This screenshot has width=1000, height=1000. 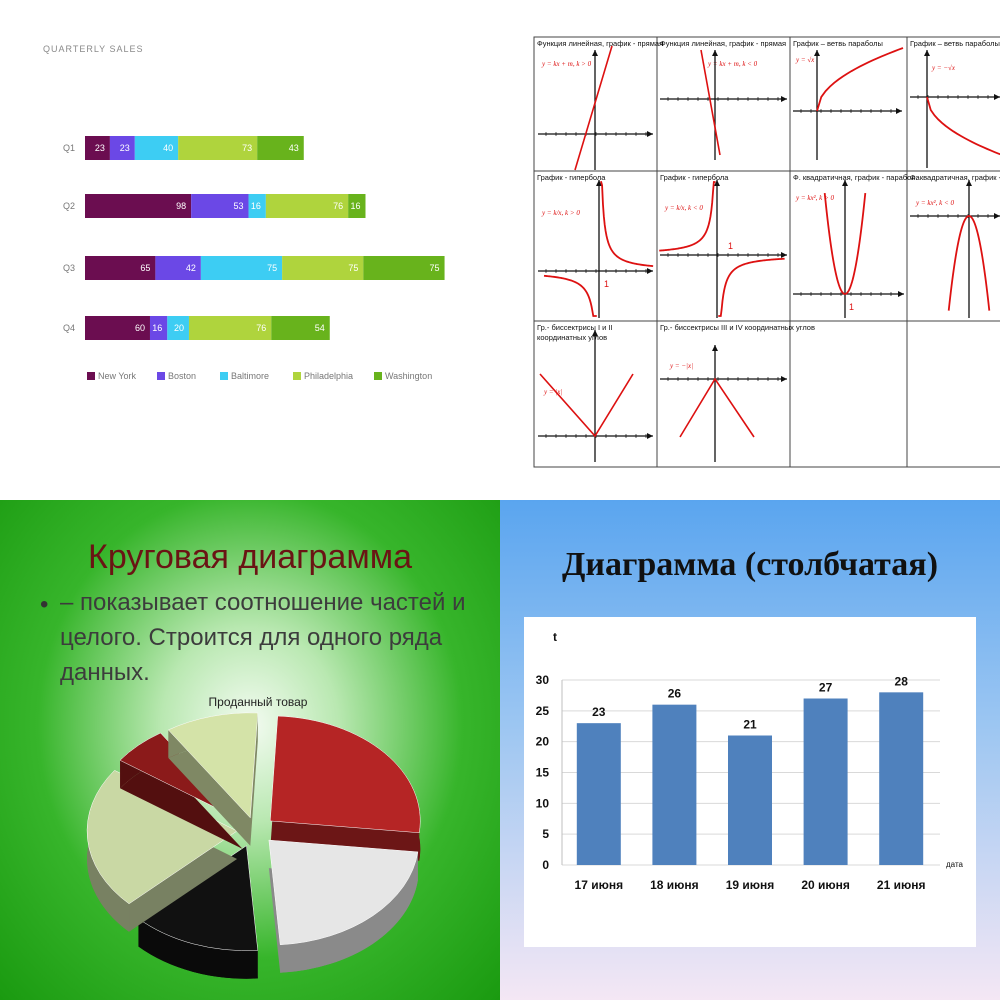 I want to click on y-tick-label-30: 30, so click(x=543, y=680).